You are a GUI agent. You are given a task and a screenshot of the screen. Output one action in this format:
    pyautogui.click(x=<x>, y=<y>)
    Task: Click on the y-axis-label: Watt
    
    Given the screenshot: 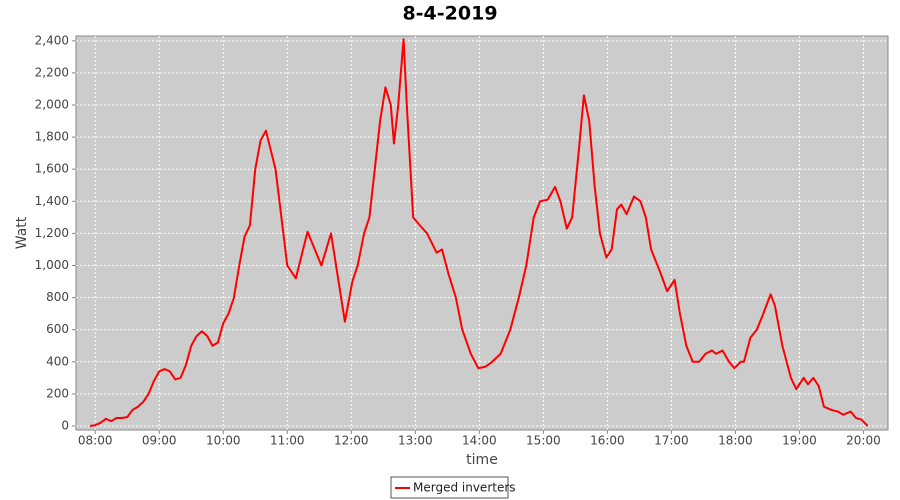 What is the action you would take?
    pyautogui.click(x=22, y=232)
    